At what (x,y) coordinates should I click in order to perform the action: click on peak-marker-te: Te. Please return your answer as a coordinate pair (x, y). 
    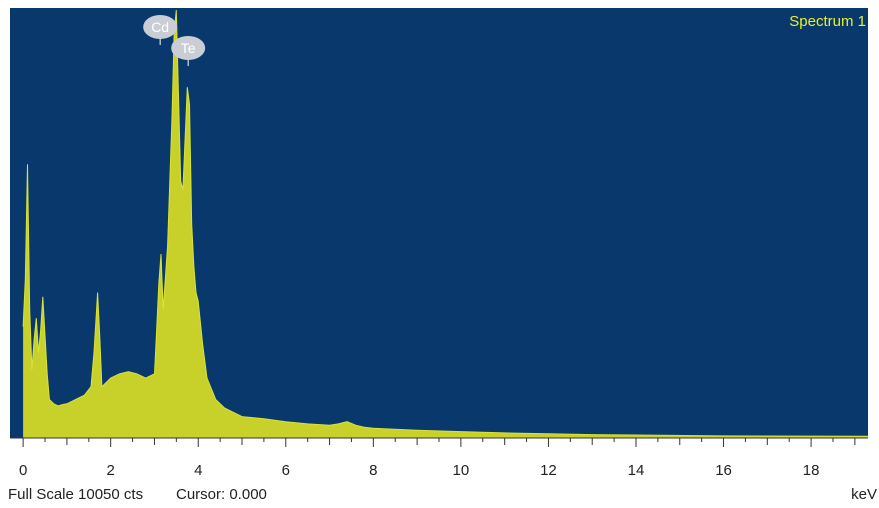
    Looking at the image, I should click on (188, 51).